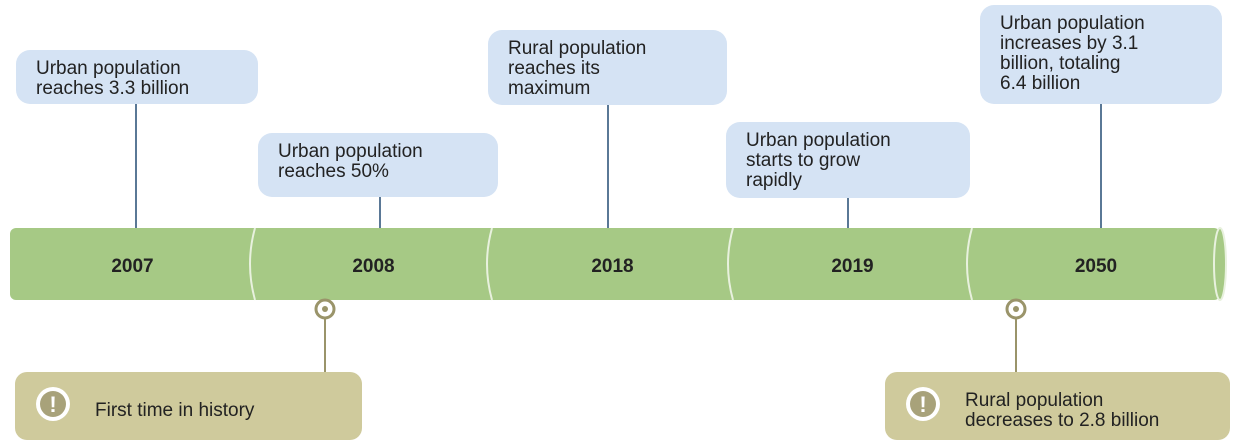 Image resolution: width=1233 pixels, height=442 pixels. I want to click on note-text: Rural population, so click(1034, 400).